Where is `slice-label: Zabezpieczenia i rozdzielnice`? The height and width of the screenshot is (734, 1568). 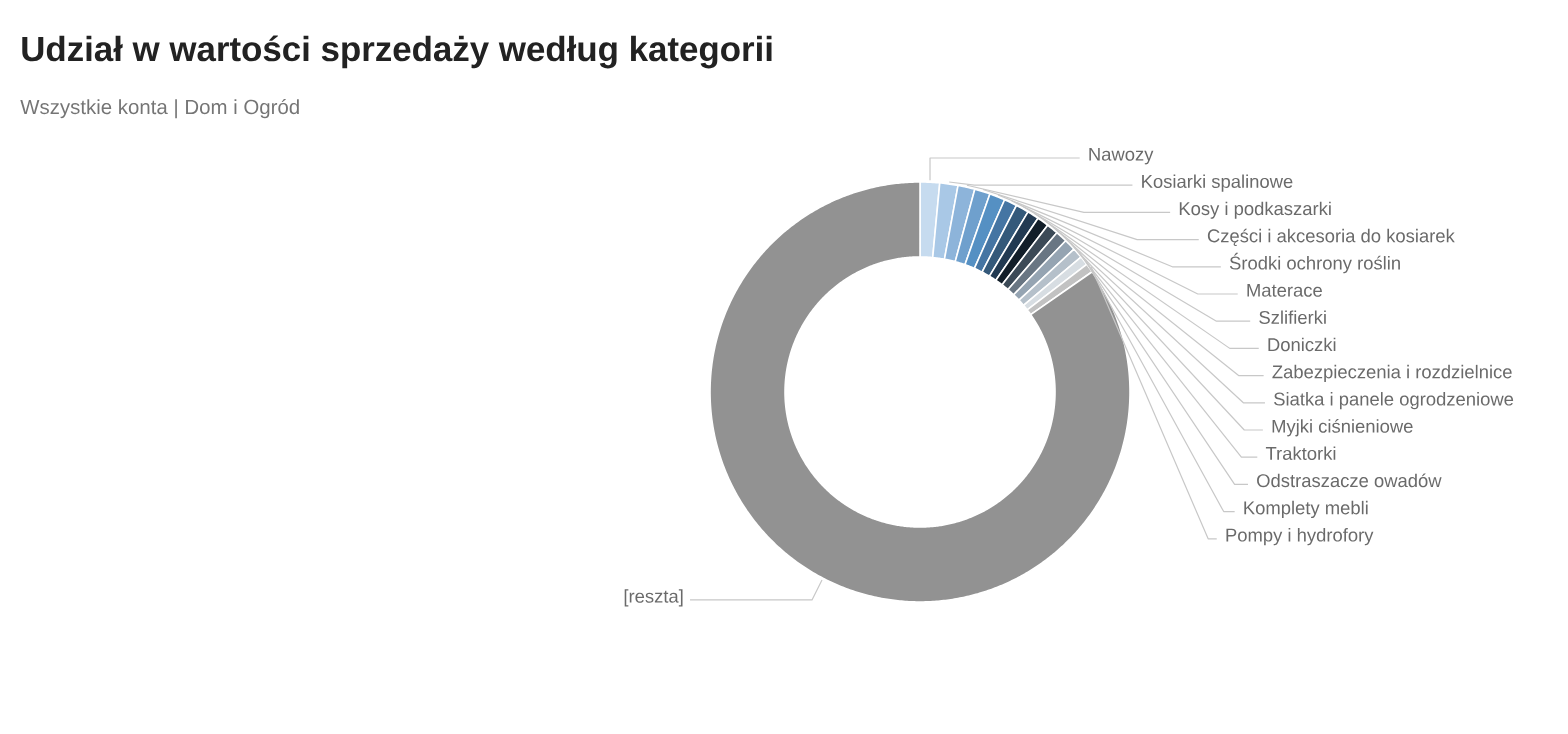
slice-label: Zabezpieczenia i rozdzielnice is located at coordinates (1392, 373).